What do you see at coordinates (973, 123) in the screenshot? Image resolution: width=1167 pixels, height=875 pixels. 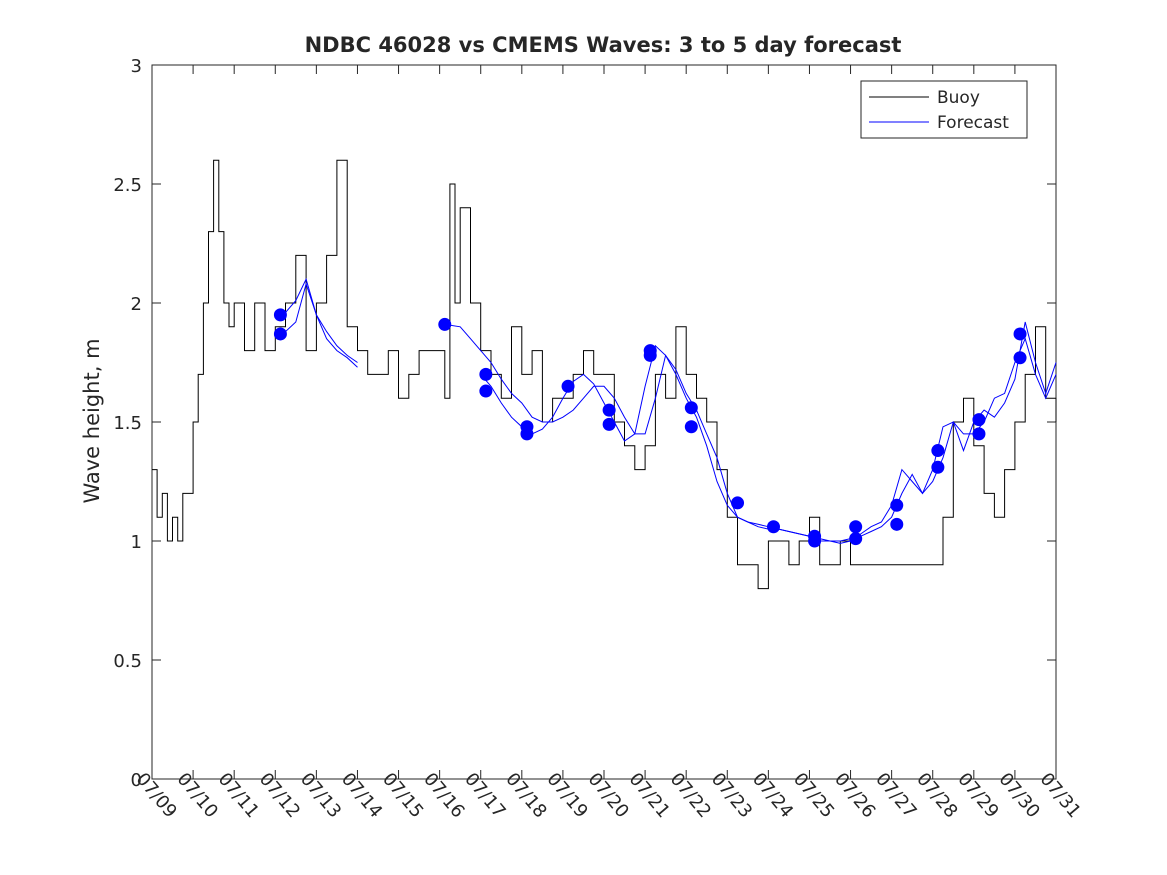 I see `legend-forecast-label: Forecast` at bounding box center [973, 123].